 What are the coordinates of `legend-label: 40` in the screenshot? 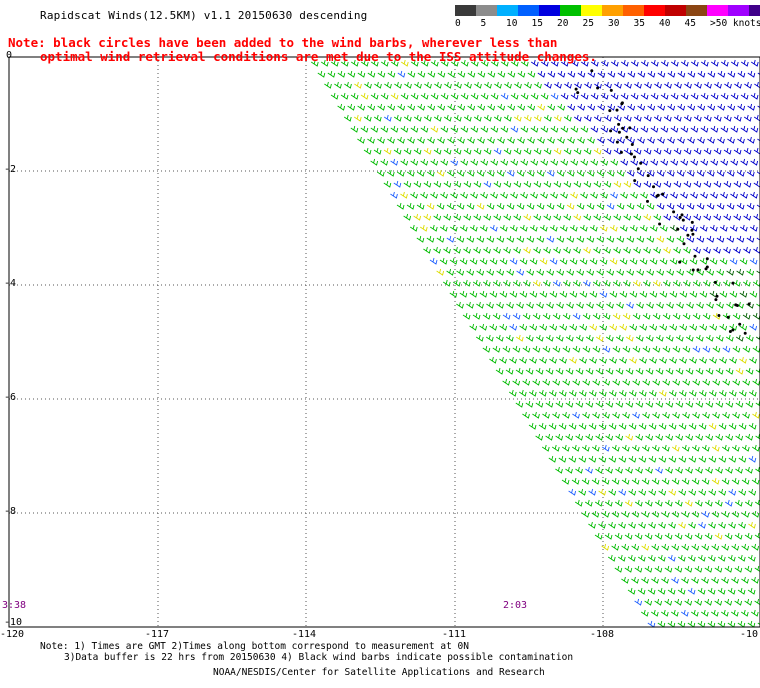 It's located at (665, 23).